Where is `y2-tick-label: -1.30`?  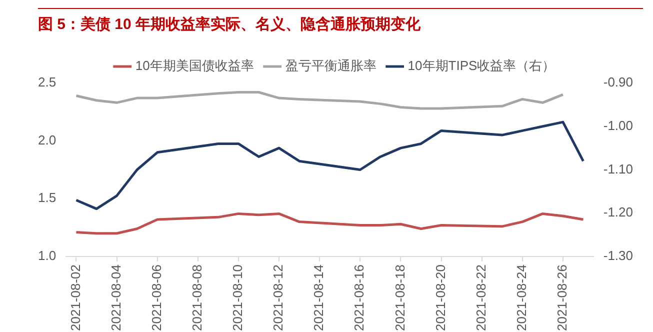 y2-tick-label: -1.30 is located at coordinates (618, 256).